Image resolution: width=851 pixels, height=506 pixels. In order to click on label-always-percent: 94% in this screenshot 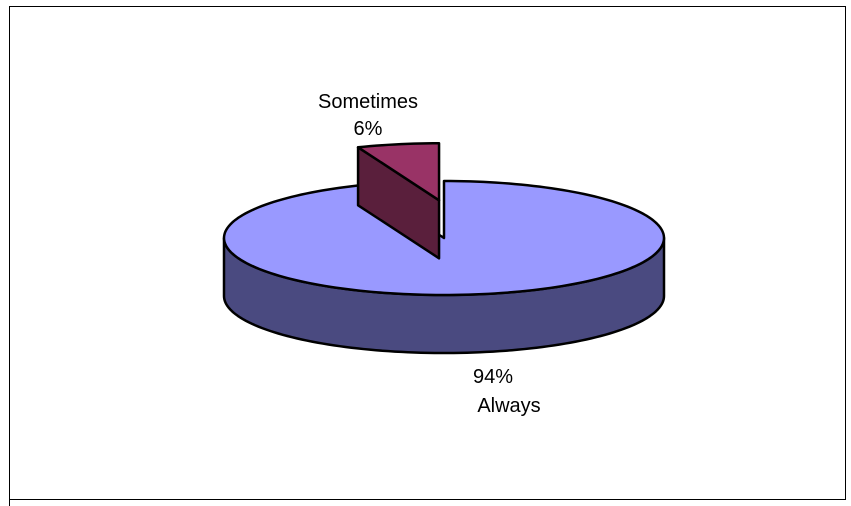, I will do `click(493, 377)`.